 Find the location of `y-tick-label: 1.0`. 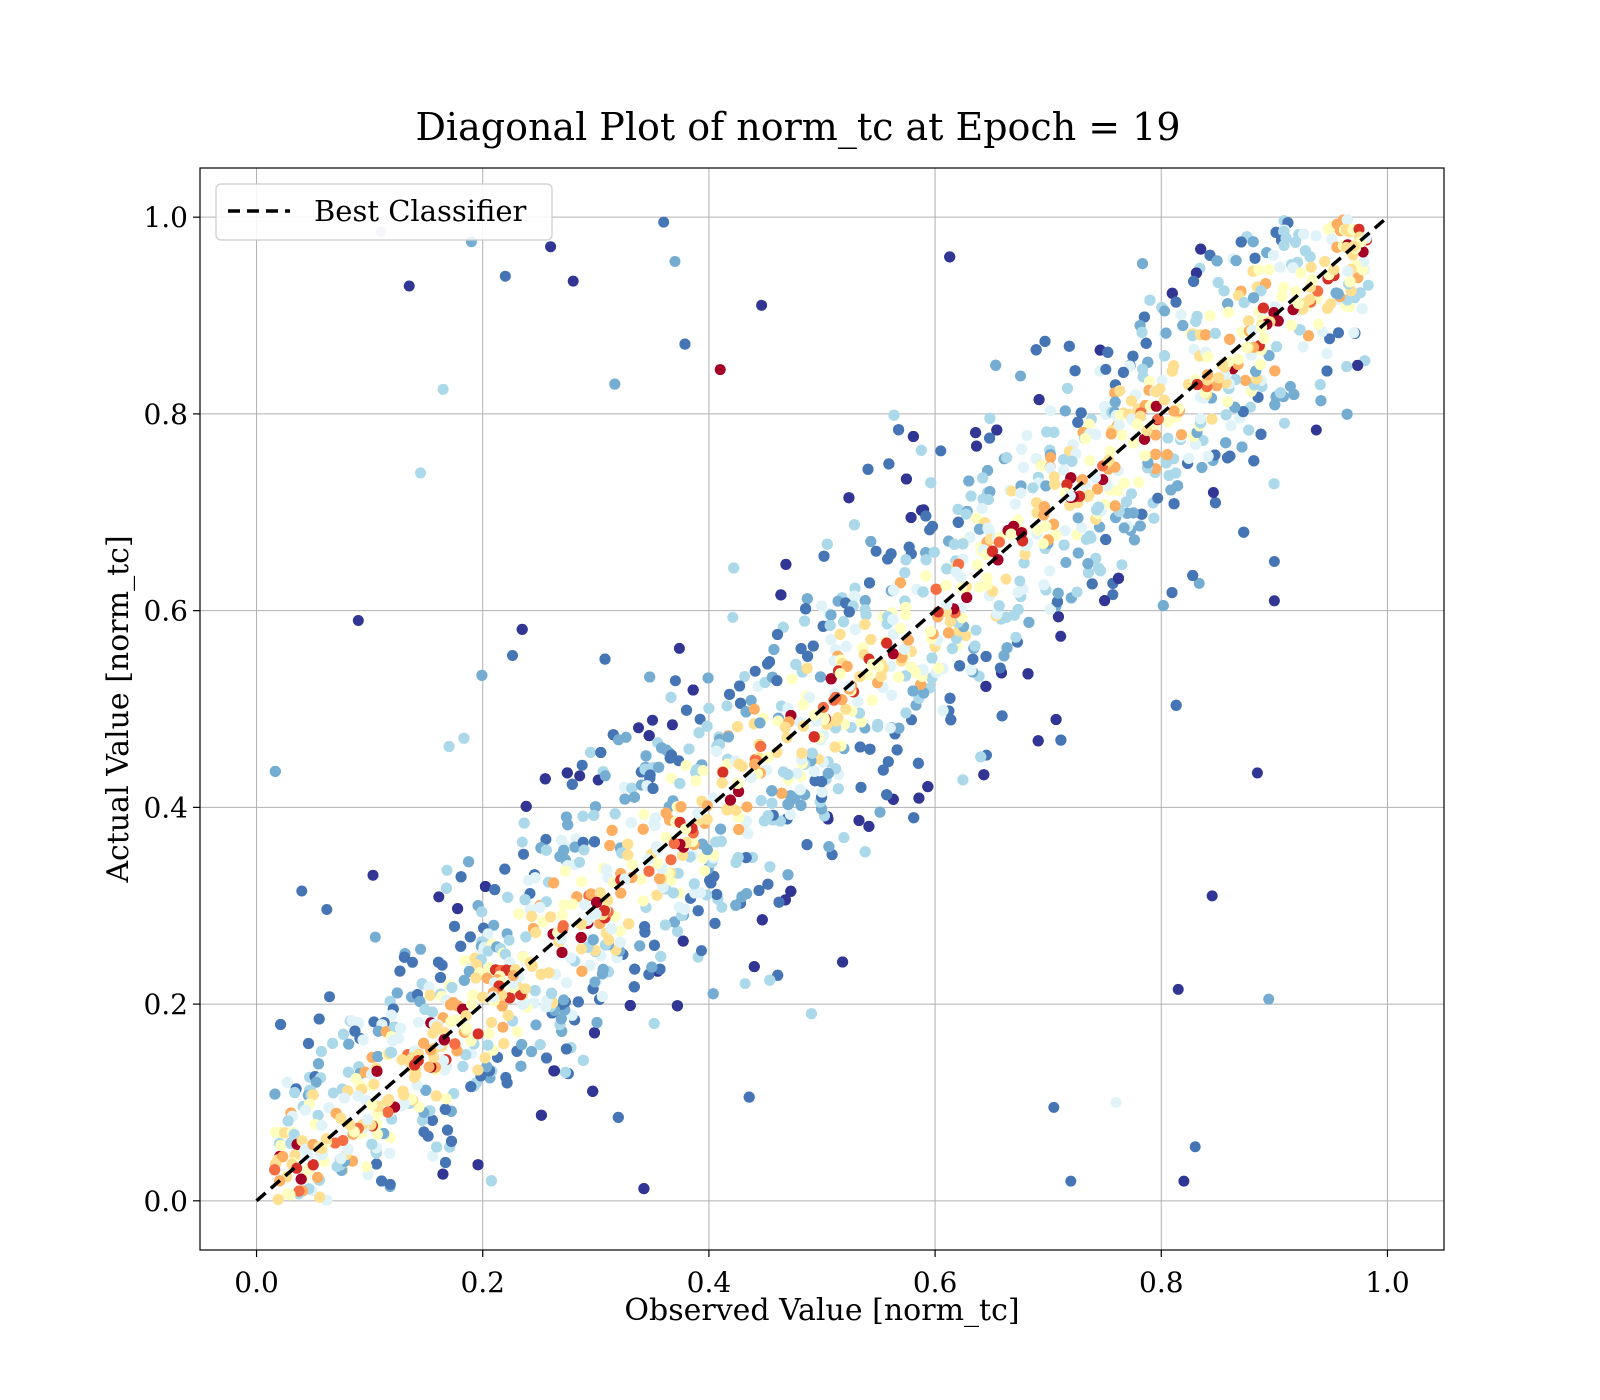

y-tick-label: 1.0 is located at coordinates (165, 217).